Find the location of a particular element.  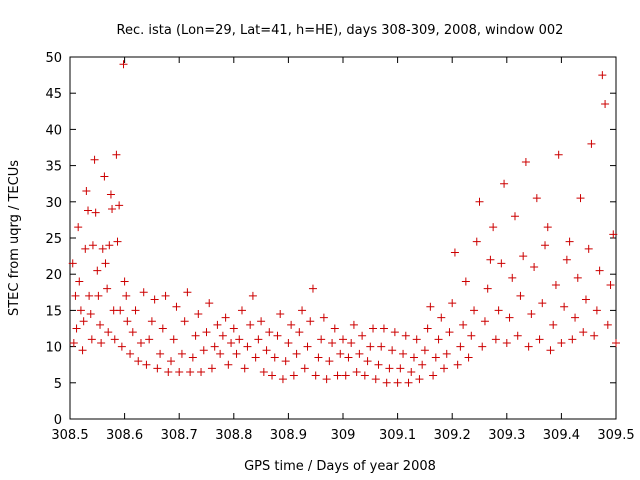

x-tick-label: 309.1 is located at coordinates (397, 435).